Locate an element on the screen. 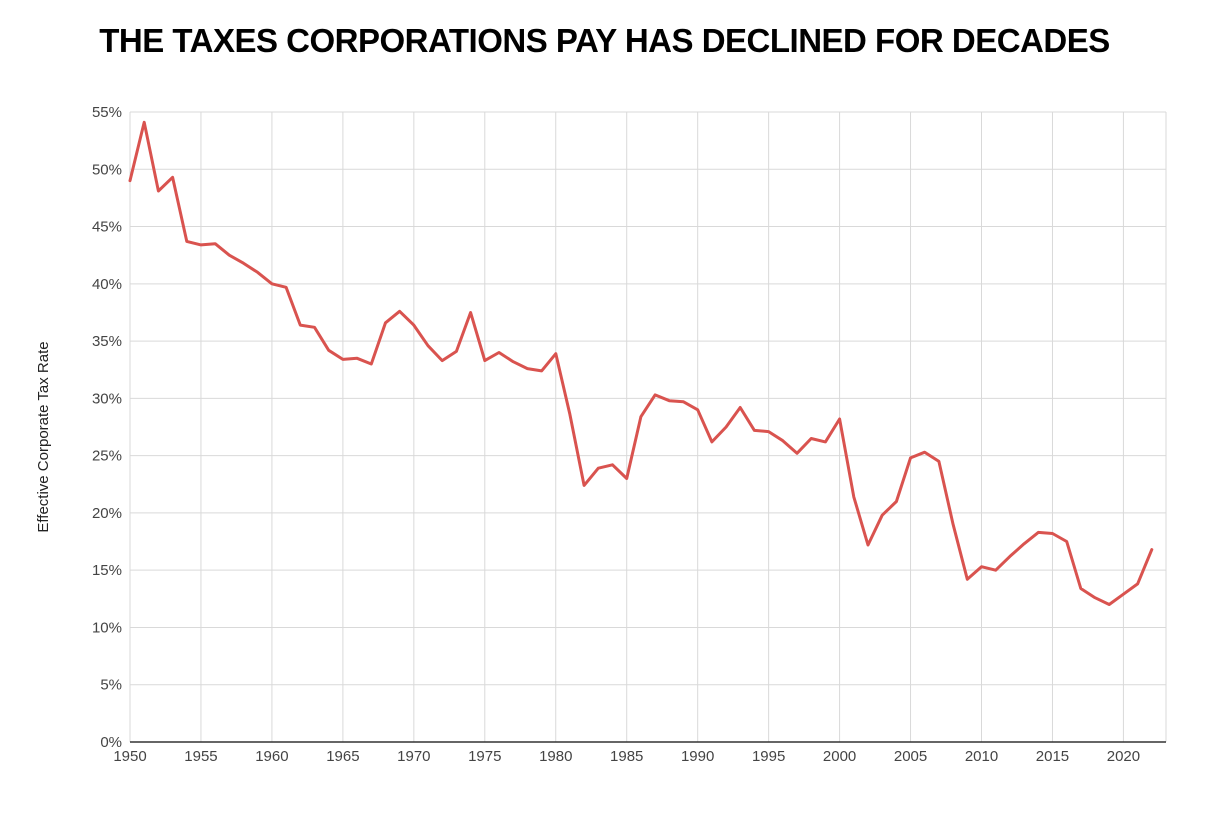 The width and height of the screenshot is (1209, 813). x-tick-label: 1990 is located at coordinates (697, 756).